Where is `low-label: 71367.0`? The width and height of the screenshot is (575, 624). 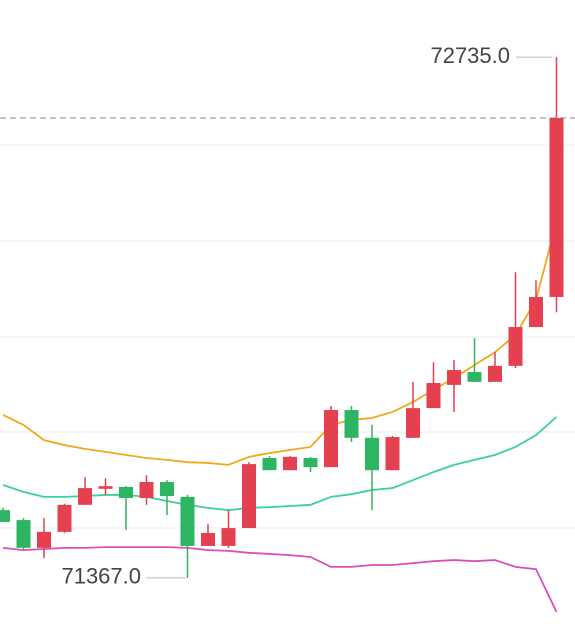 low-label: 71367.0 is located at coordinates (101, 576).